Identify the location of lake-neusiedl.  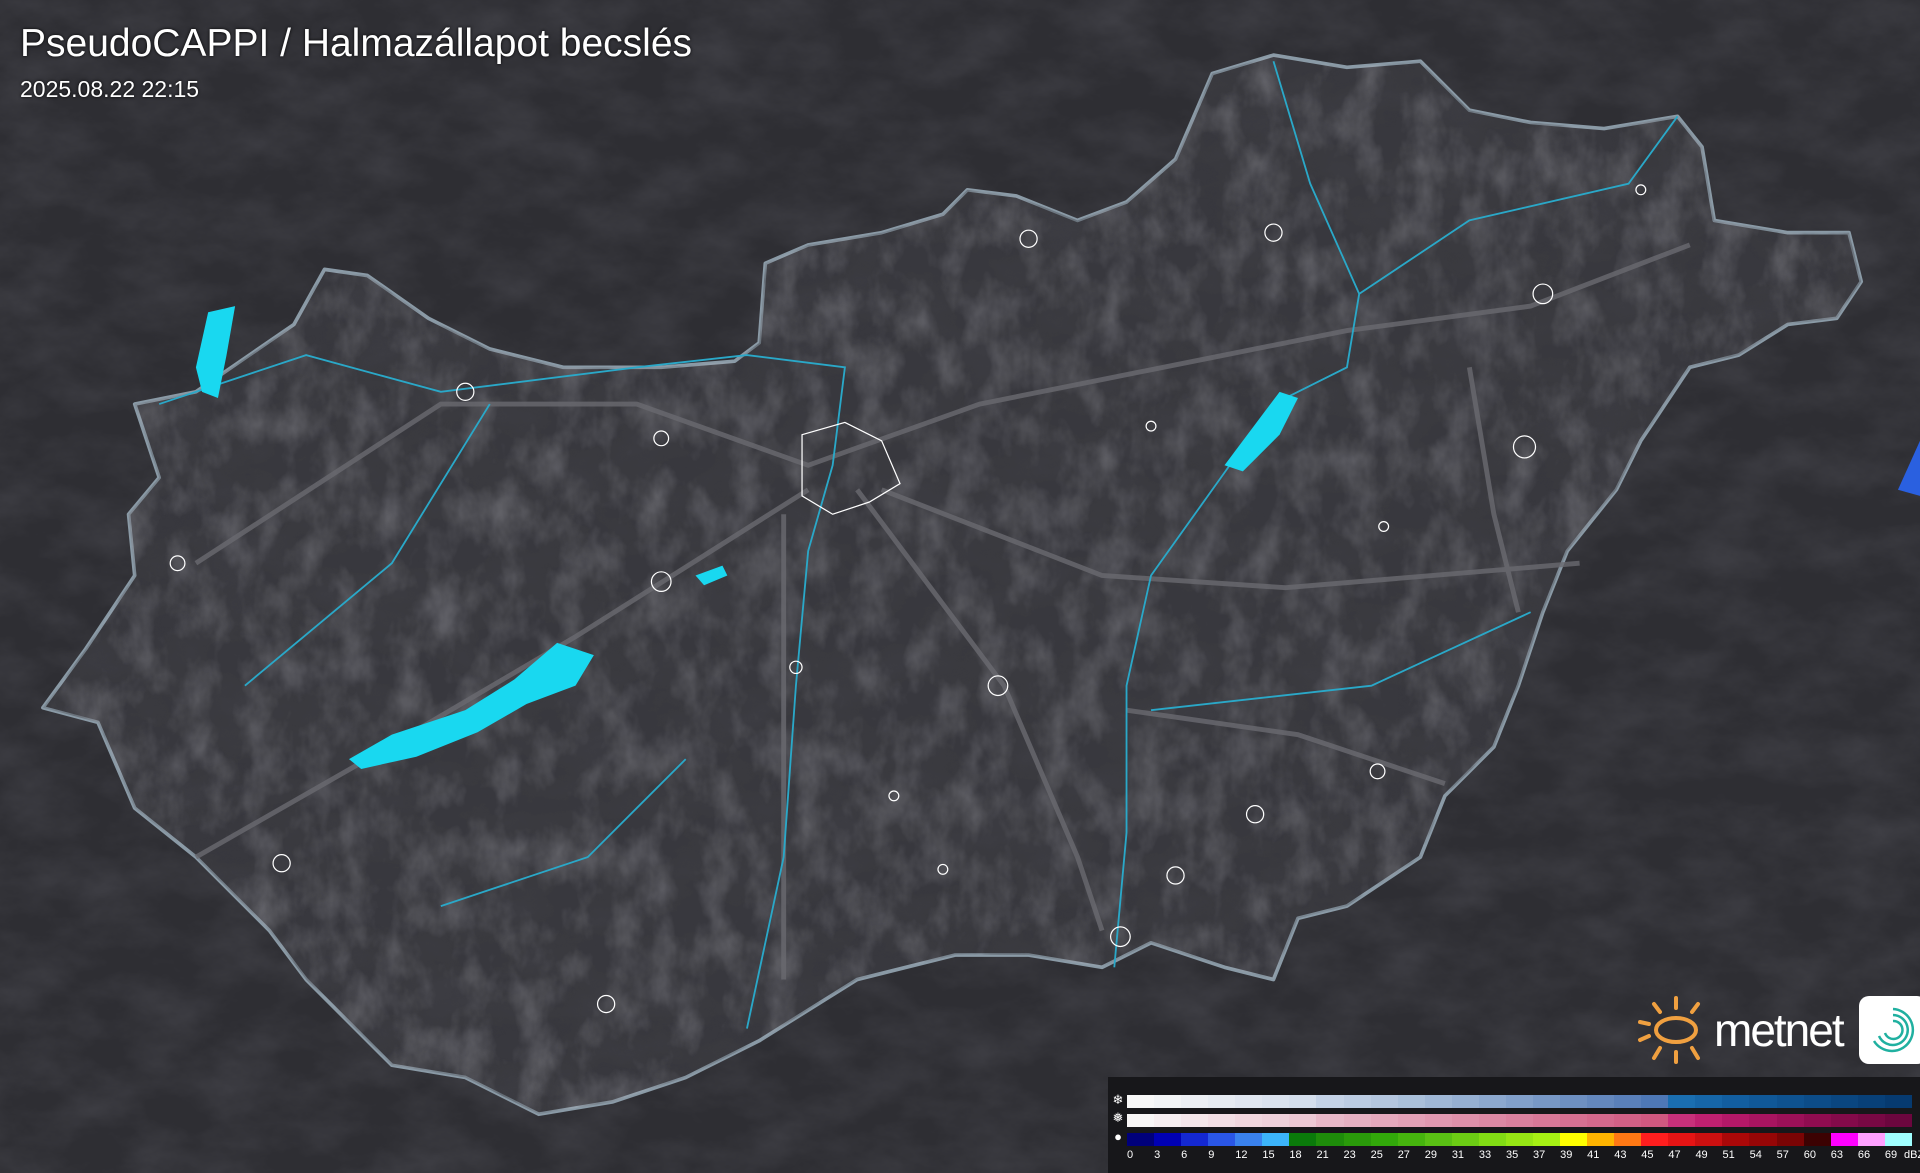
(215, 352).